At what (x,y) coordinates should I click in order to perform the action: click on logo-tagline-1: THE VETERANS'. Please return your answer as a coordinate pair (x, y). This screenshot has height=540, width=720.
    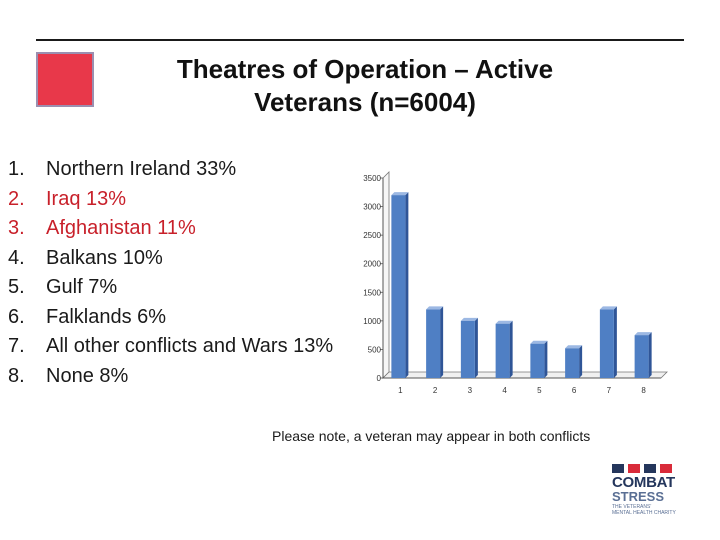
    Looking at the image, I should click on (632, 507).